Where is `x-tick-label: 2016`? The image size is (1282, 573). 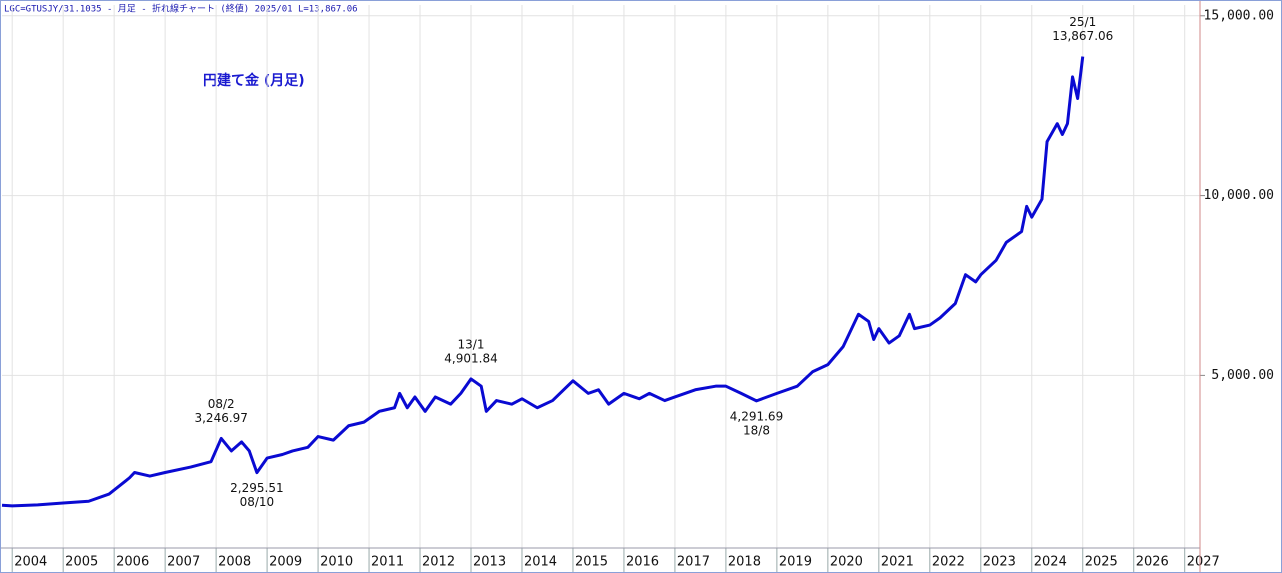
x-tick-label: 2016 is located at coordinates (642, 562).